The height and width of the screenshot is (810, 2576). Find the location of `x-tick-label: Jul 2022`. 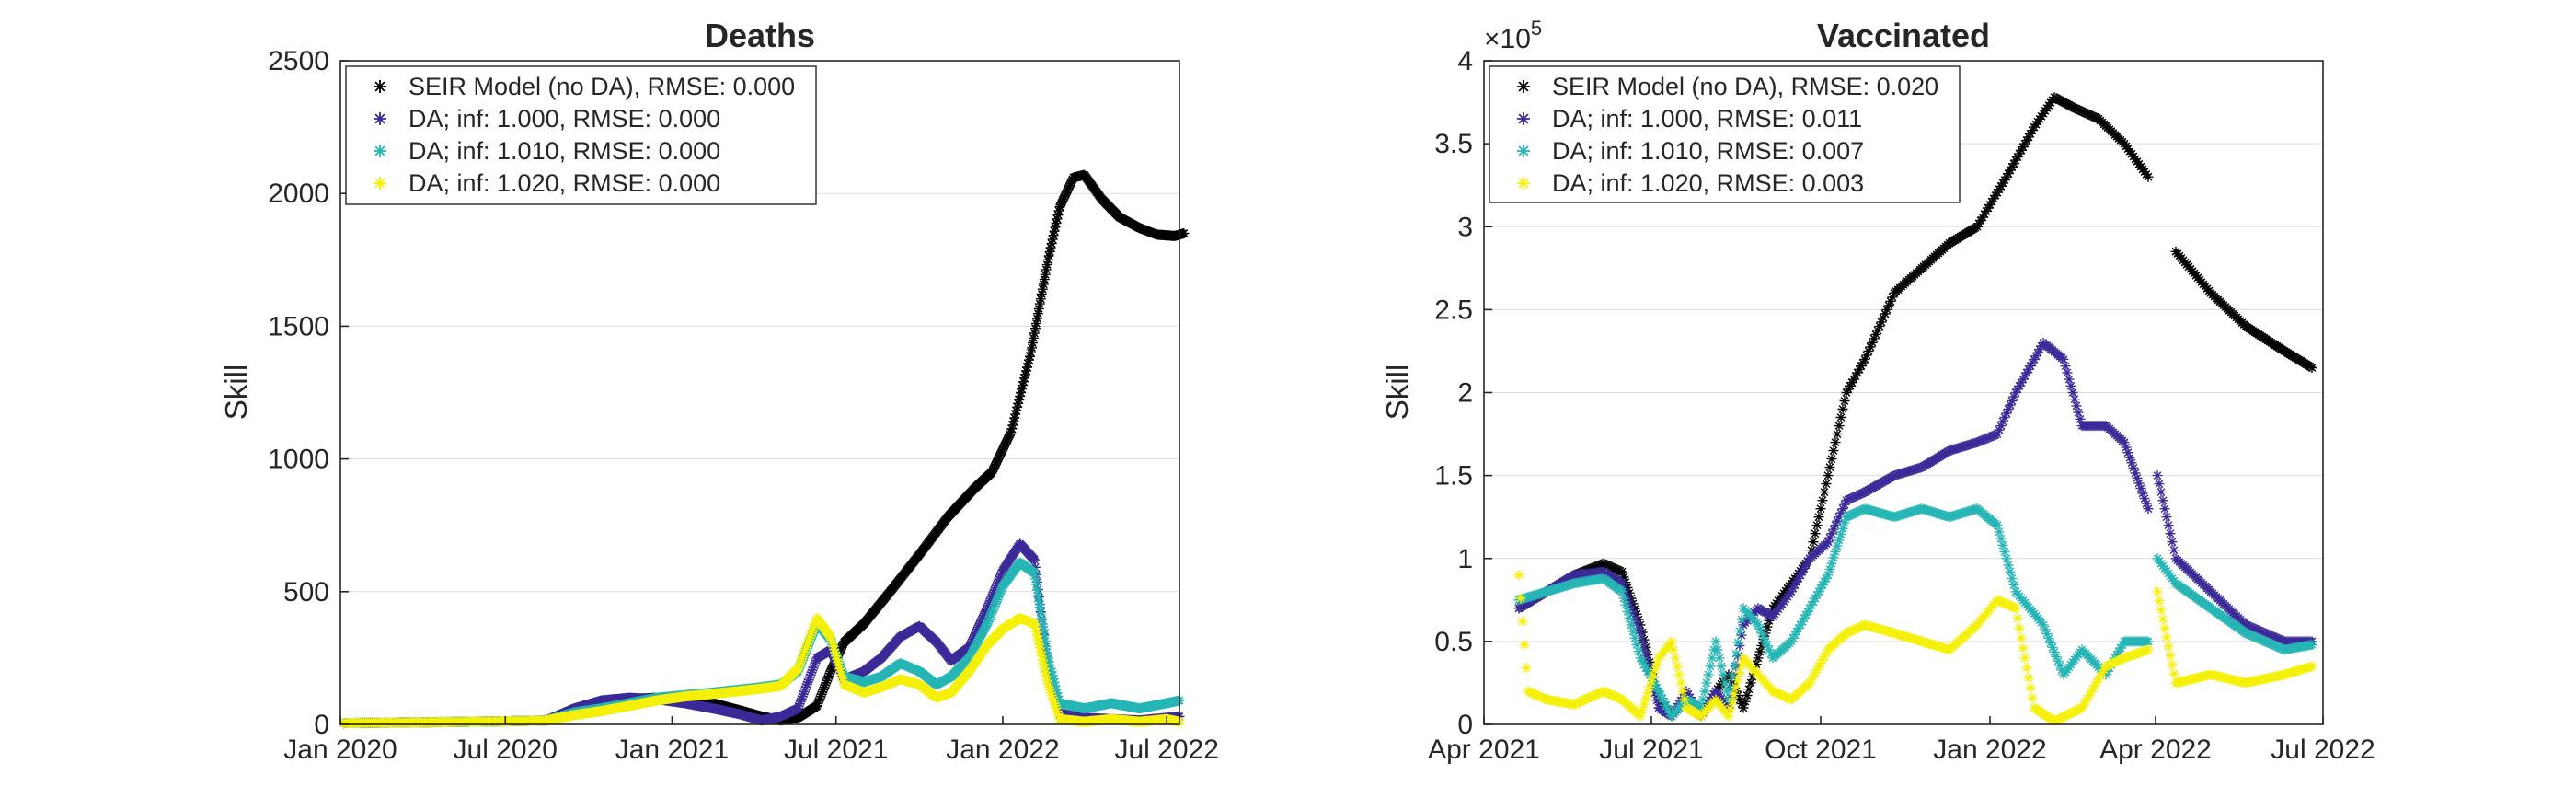

x-tick-label: Jul 2022 is located at coordinates (1166, 750).